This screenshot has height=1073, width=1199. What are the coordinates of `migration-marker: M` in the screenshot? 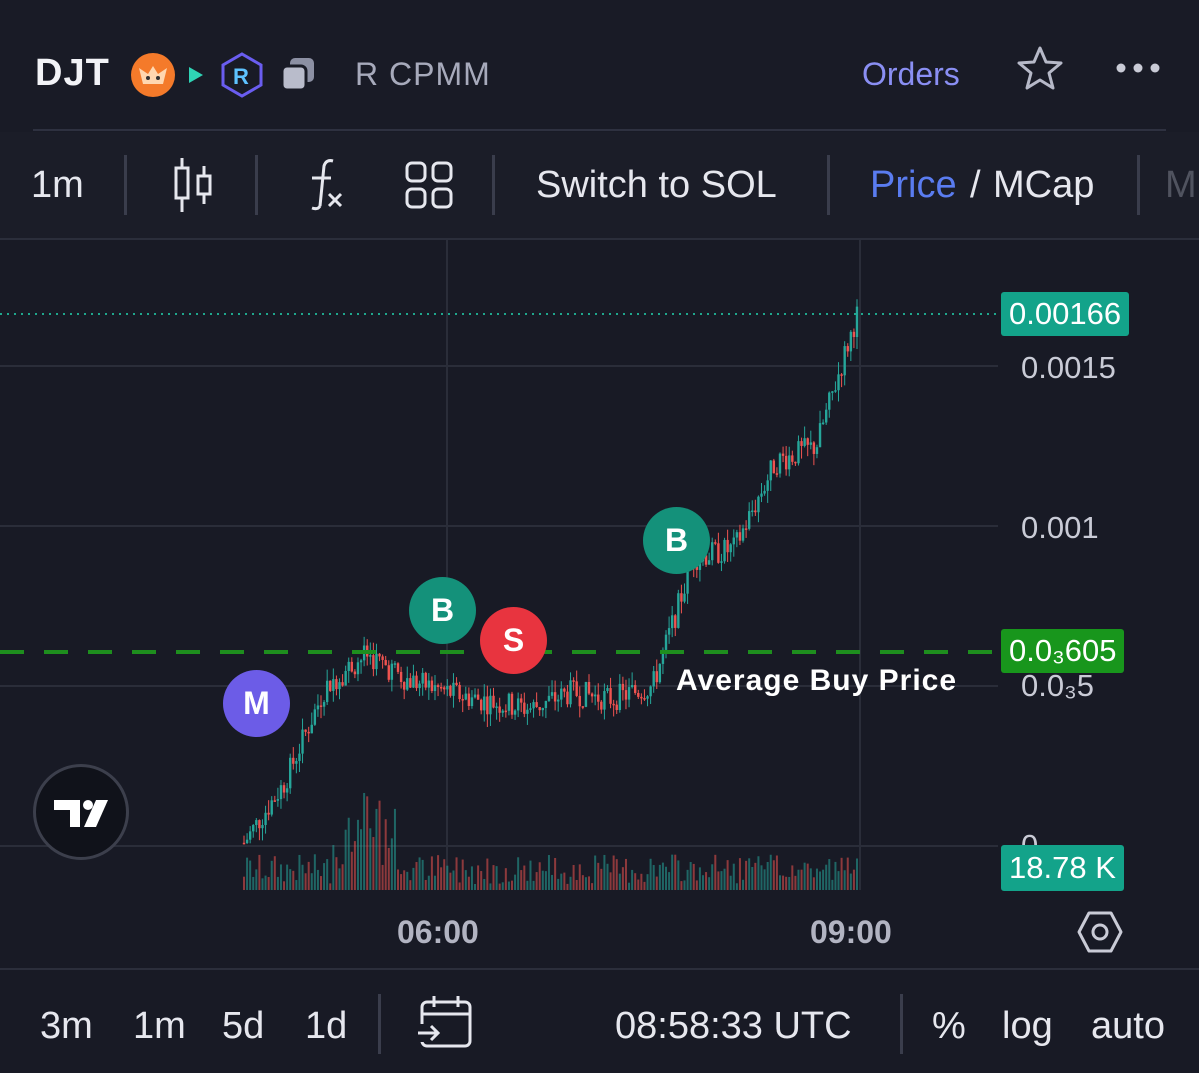 It's located at (256, 703).